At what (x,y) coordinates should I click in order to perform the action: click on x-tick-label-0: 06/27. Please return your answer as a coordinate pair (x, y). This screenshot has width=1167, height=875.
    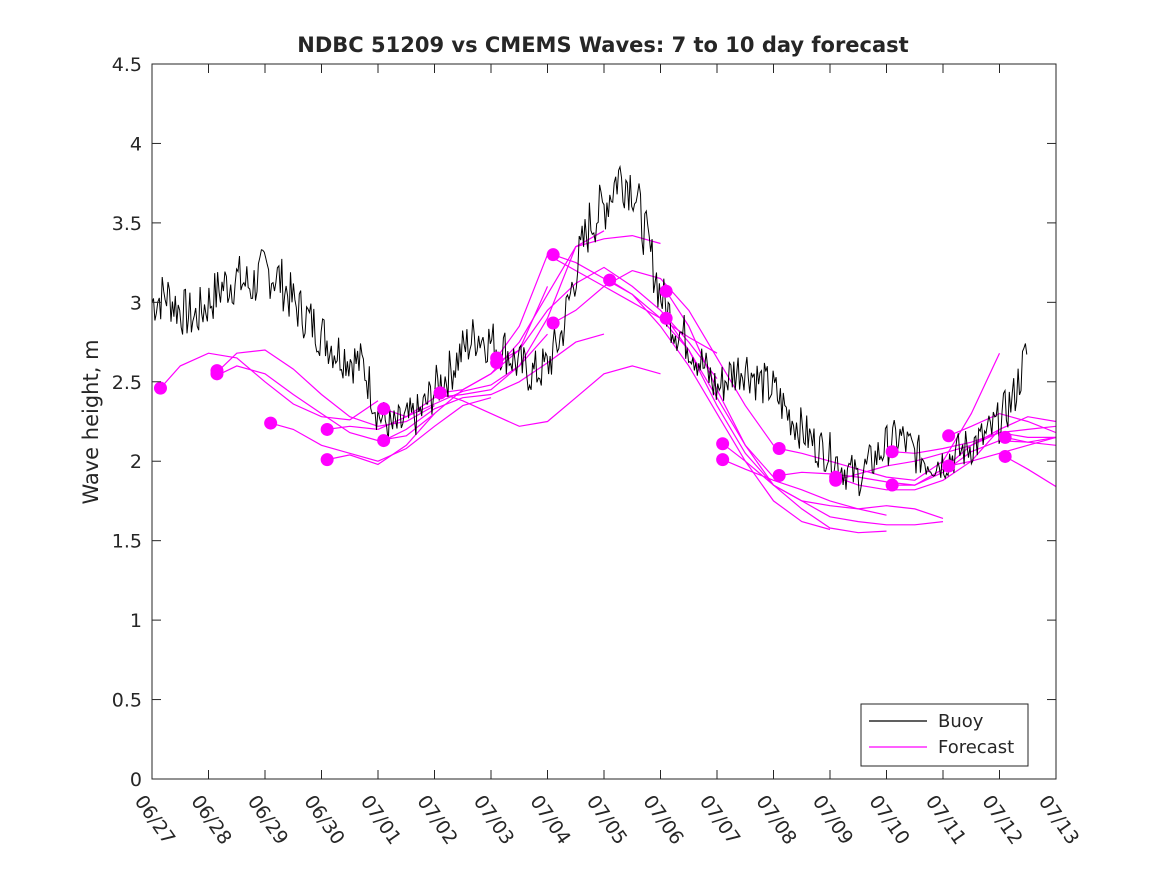
    Looking at the image, I should click on (154, 819).